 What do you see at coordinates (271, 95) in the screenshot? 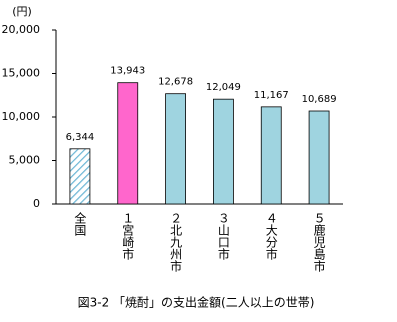
I see `value-label: 11,167` at bounding box center [271, 95].